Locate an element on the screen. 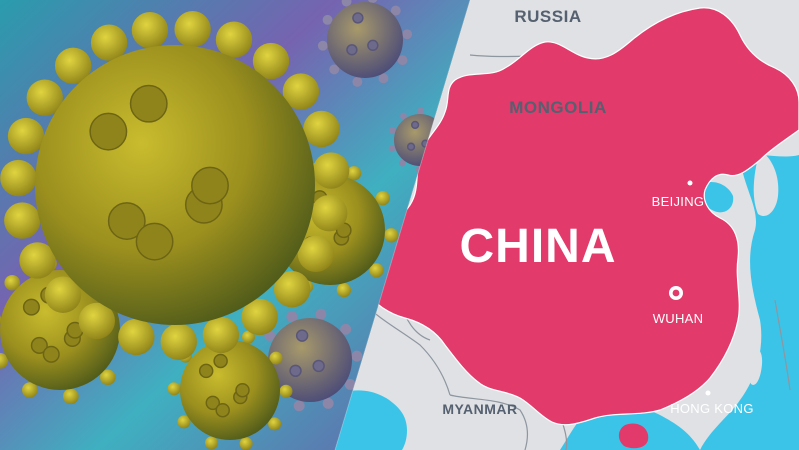 The height and width of the screenshot is (450, 799). hainan-island is located at coordinates (633, 436).